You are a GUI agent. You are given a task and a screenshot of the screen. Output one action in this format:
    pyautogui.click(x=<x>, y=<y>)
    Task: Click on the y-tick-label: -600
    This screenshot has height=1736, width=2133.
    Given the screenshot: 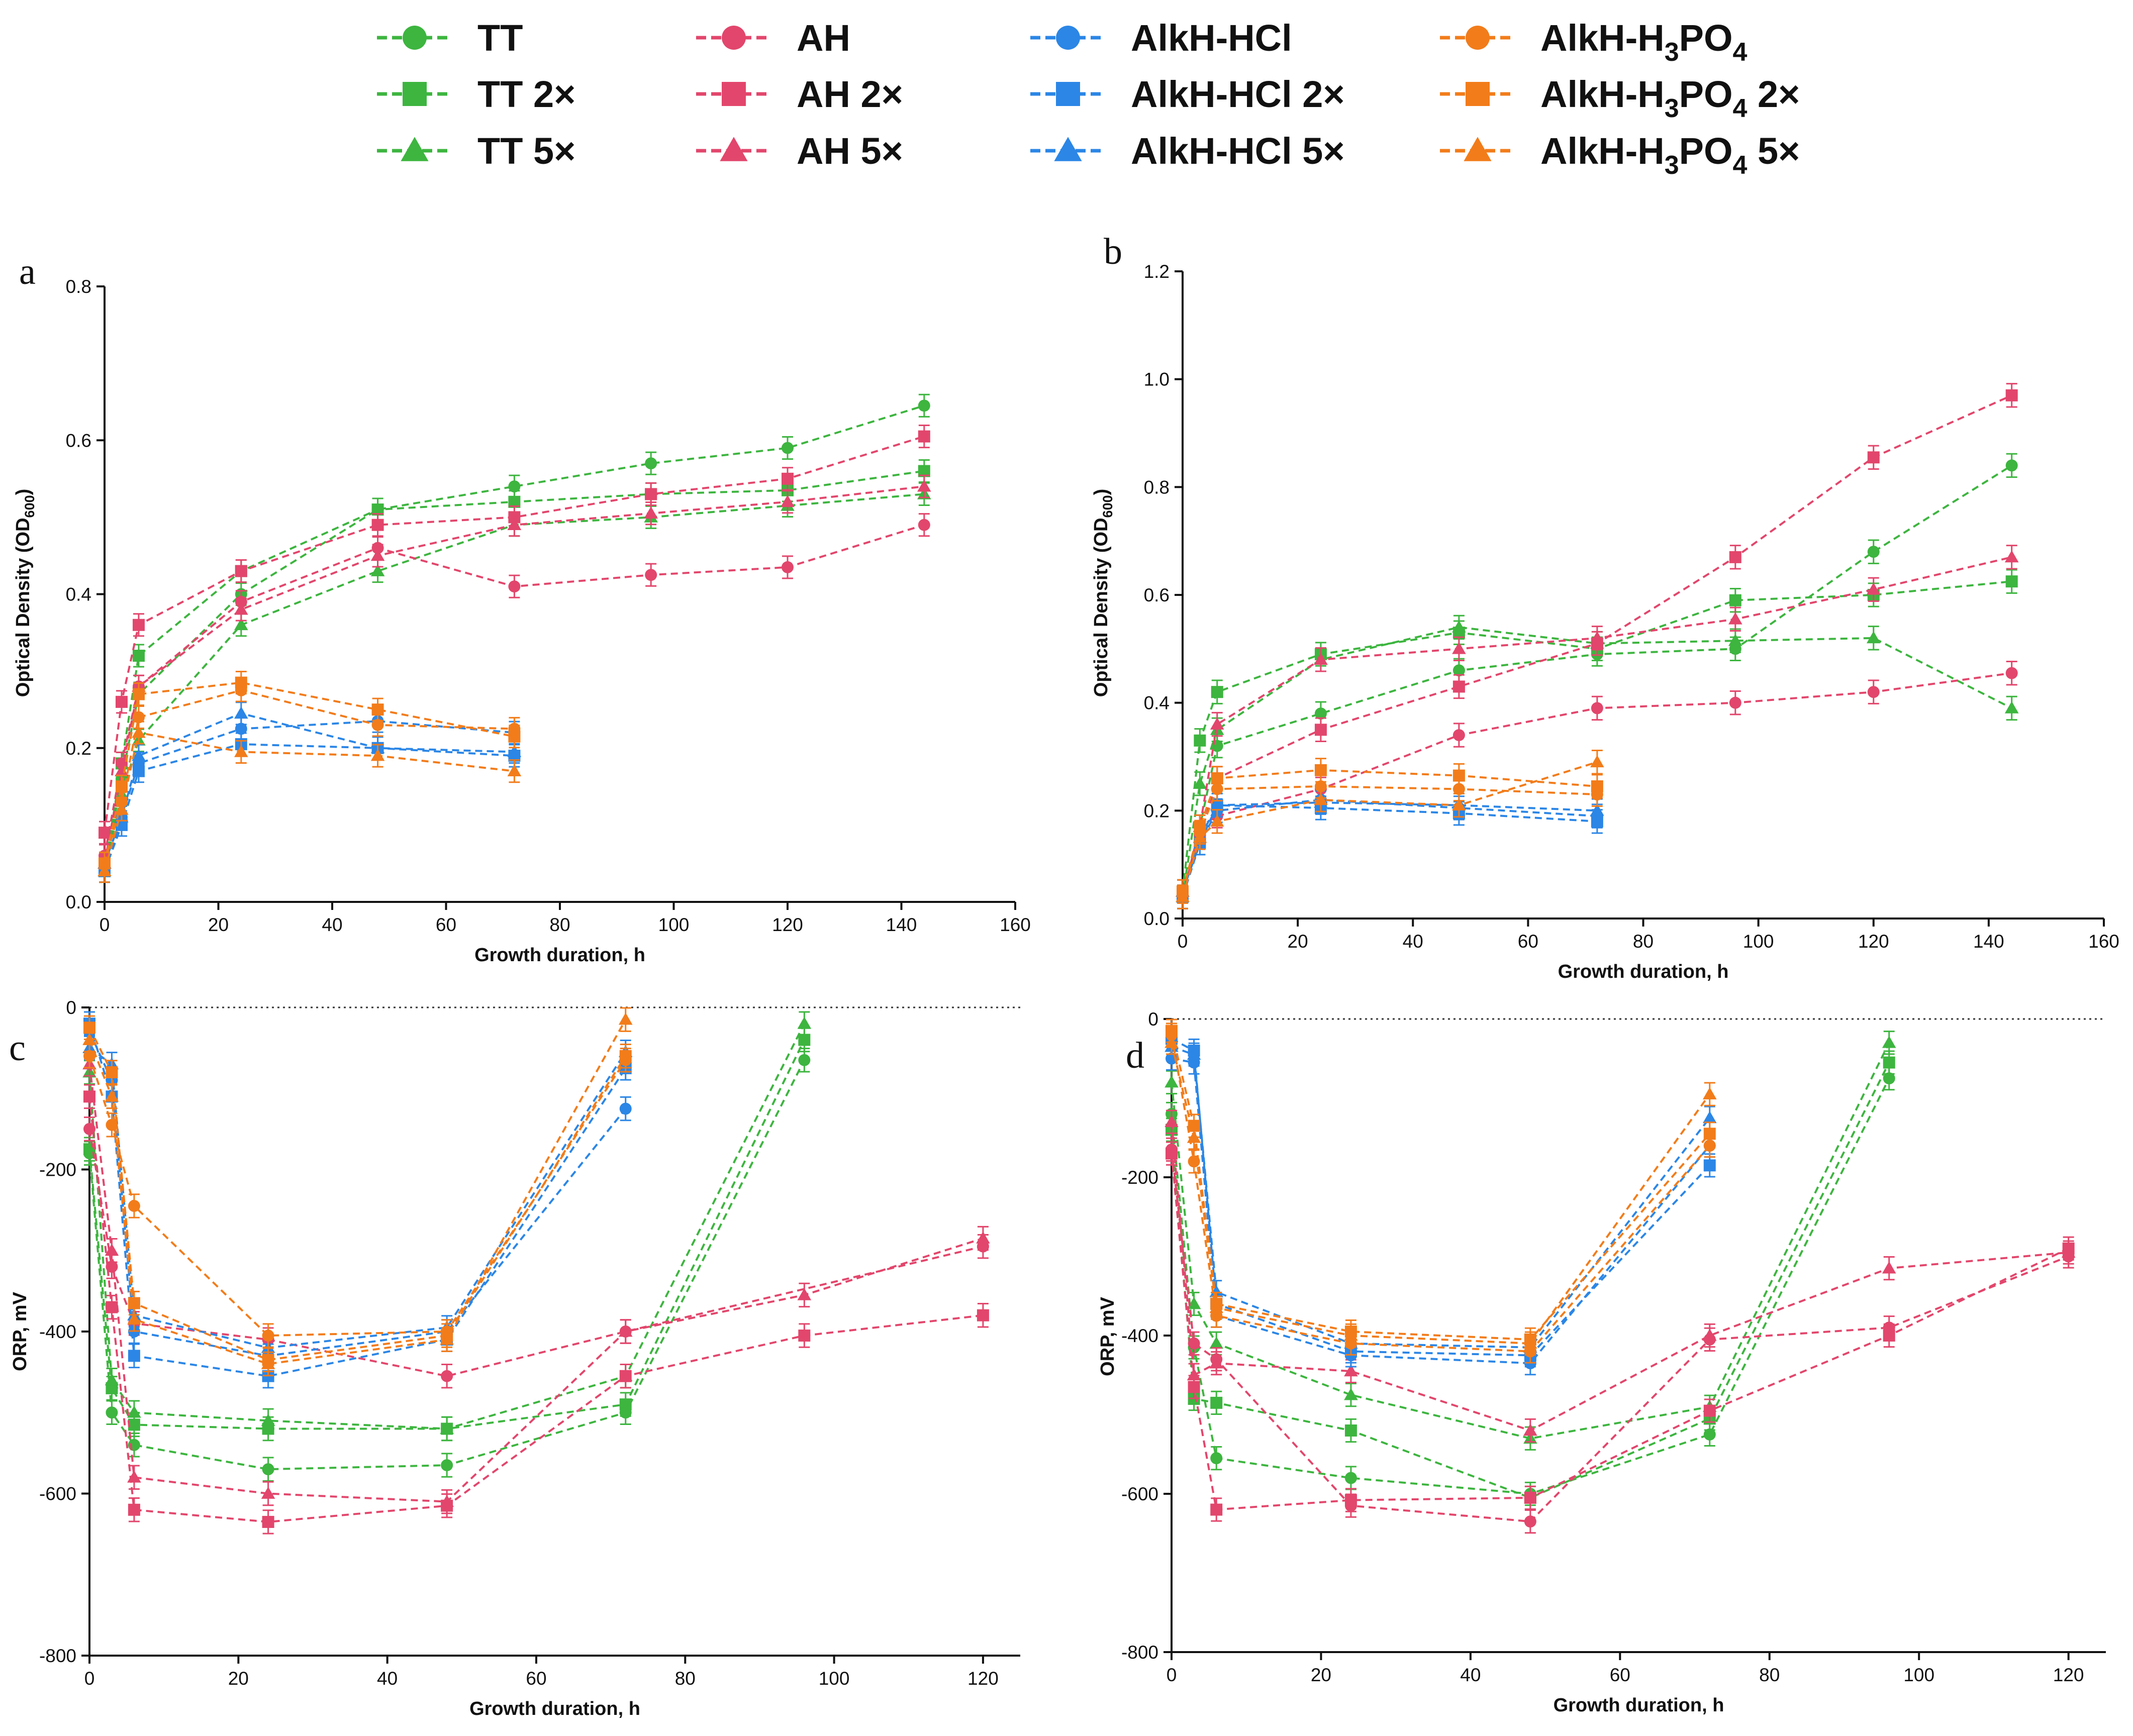 What is the action you would take?
    pyautogui.click(x=57, y=1494)
    